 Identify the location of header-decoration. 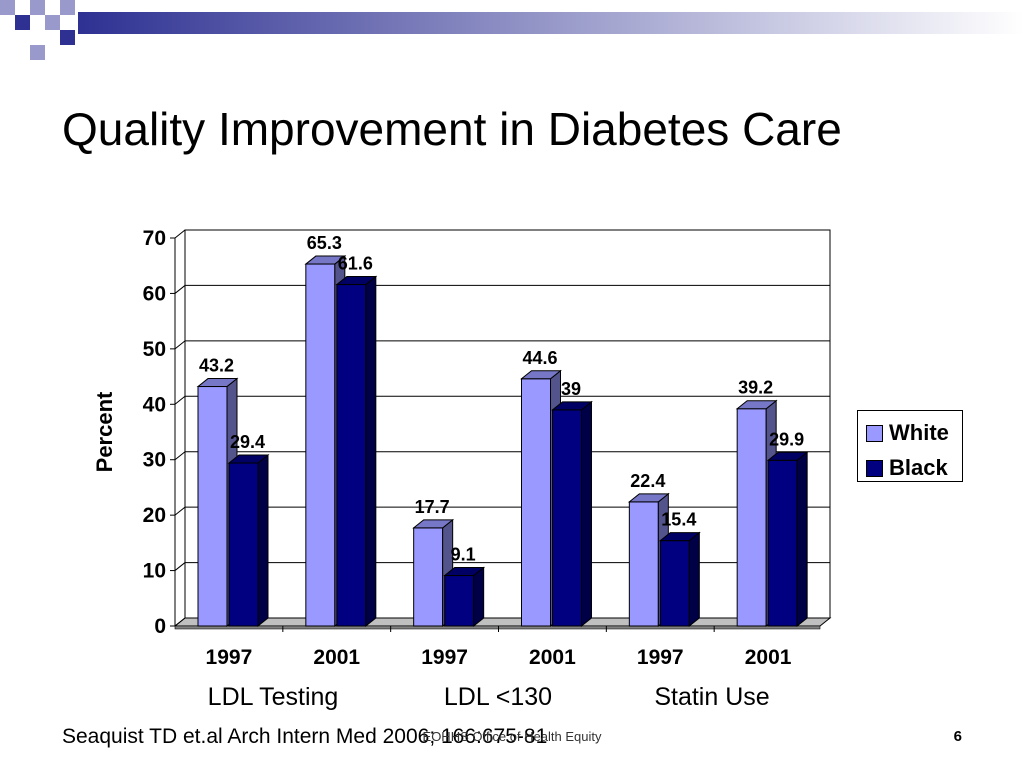
(512, 30).